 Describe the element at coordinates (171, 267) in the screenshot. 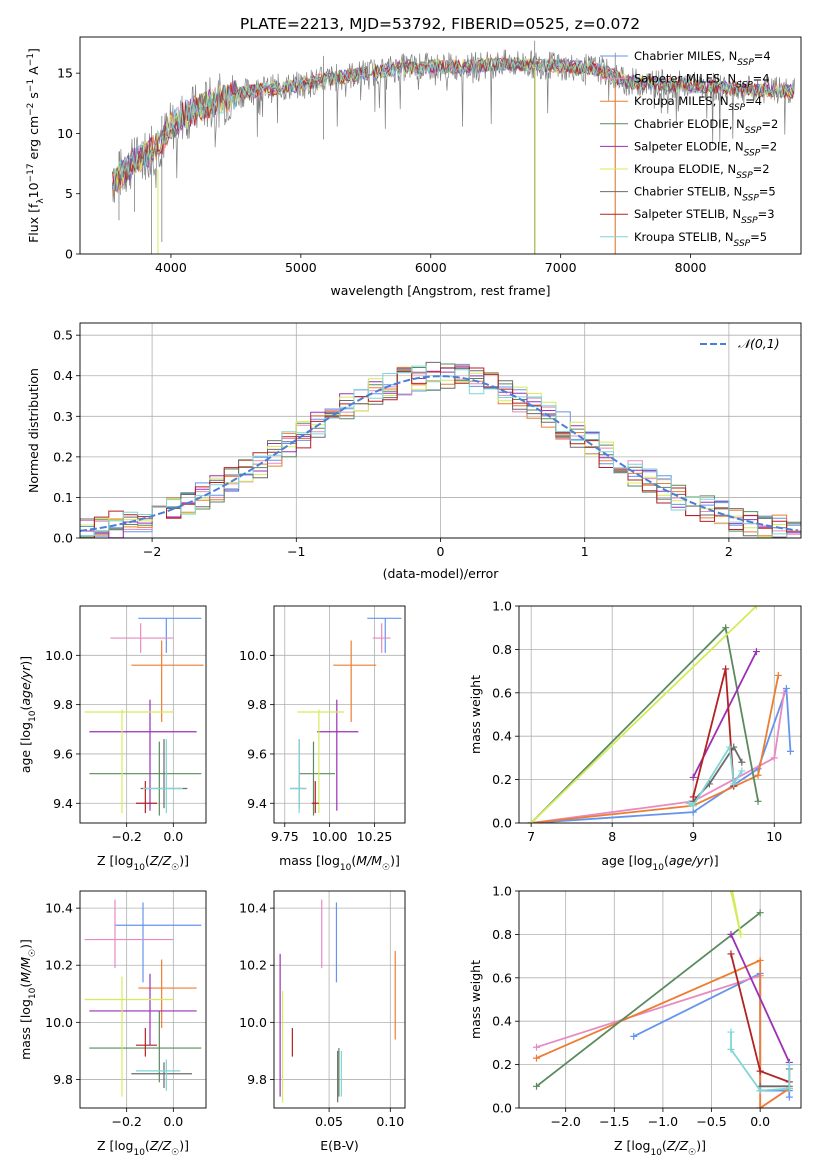

I see `x-tick-label: 4000` at that location.